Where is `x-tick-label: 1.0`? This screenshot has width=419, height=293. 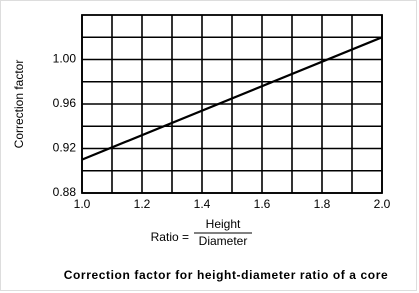 x-tick-label: 1.0 is located at coordinates (82, 204).